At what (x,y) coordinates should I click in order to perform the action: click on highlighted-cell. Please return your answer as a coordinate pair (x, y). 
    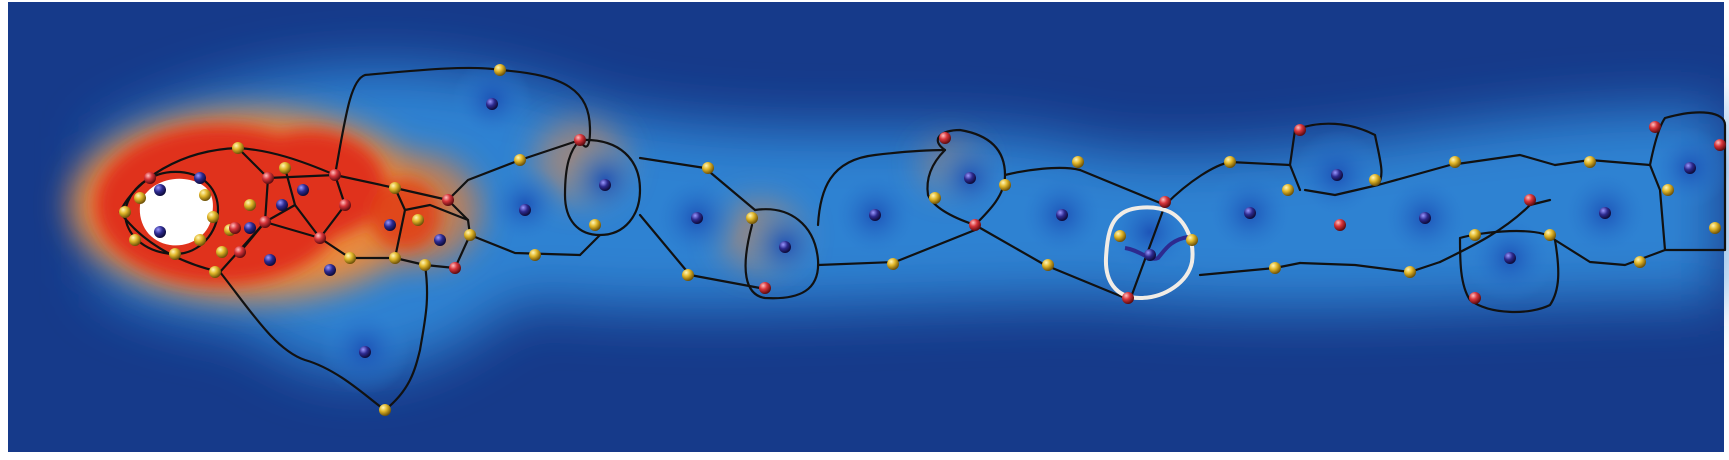
    Looking at the image, I should click on (1149, 253).